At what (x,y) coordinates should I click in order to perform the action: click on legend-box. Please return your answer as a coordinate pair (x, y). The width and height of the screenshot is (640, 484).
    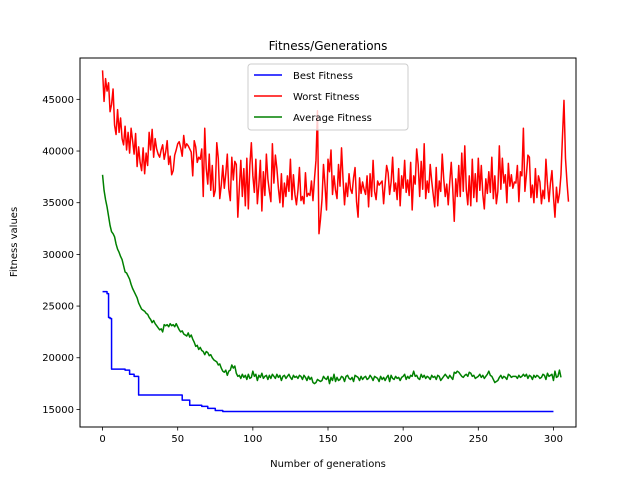
    Looking at the image, I should click on (328, 97).